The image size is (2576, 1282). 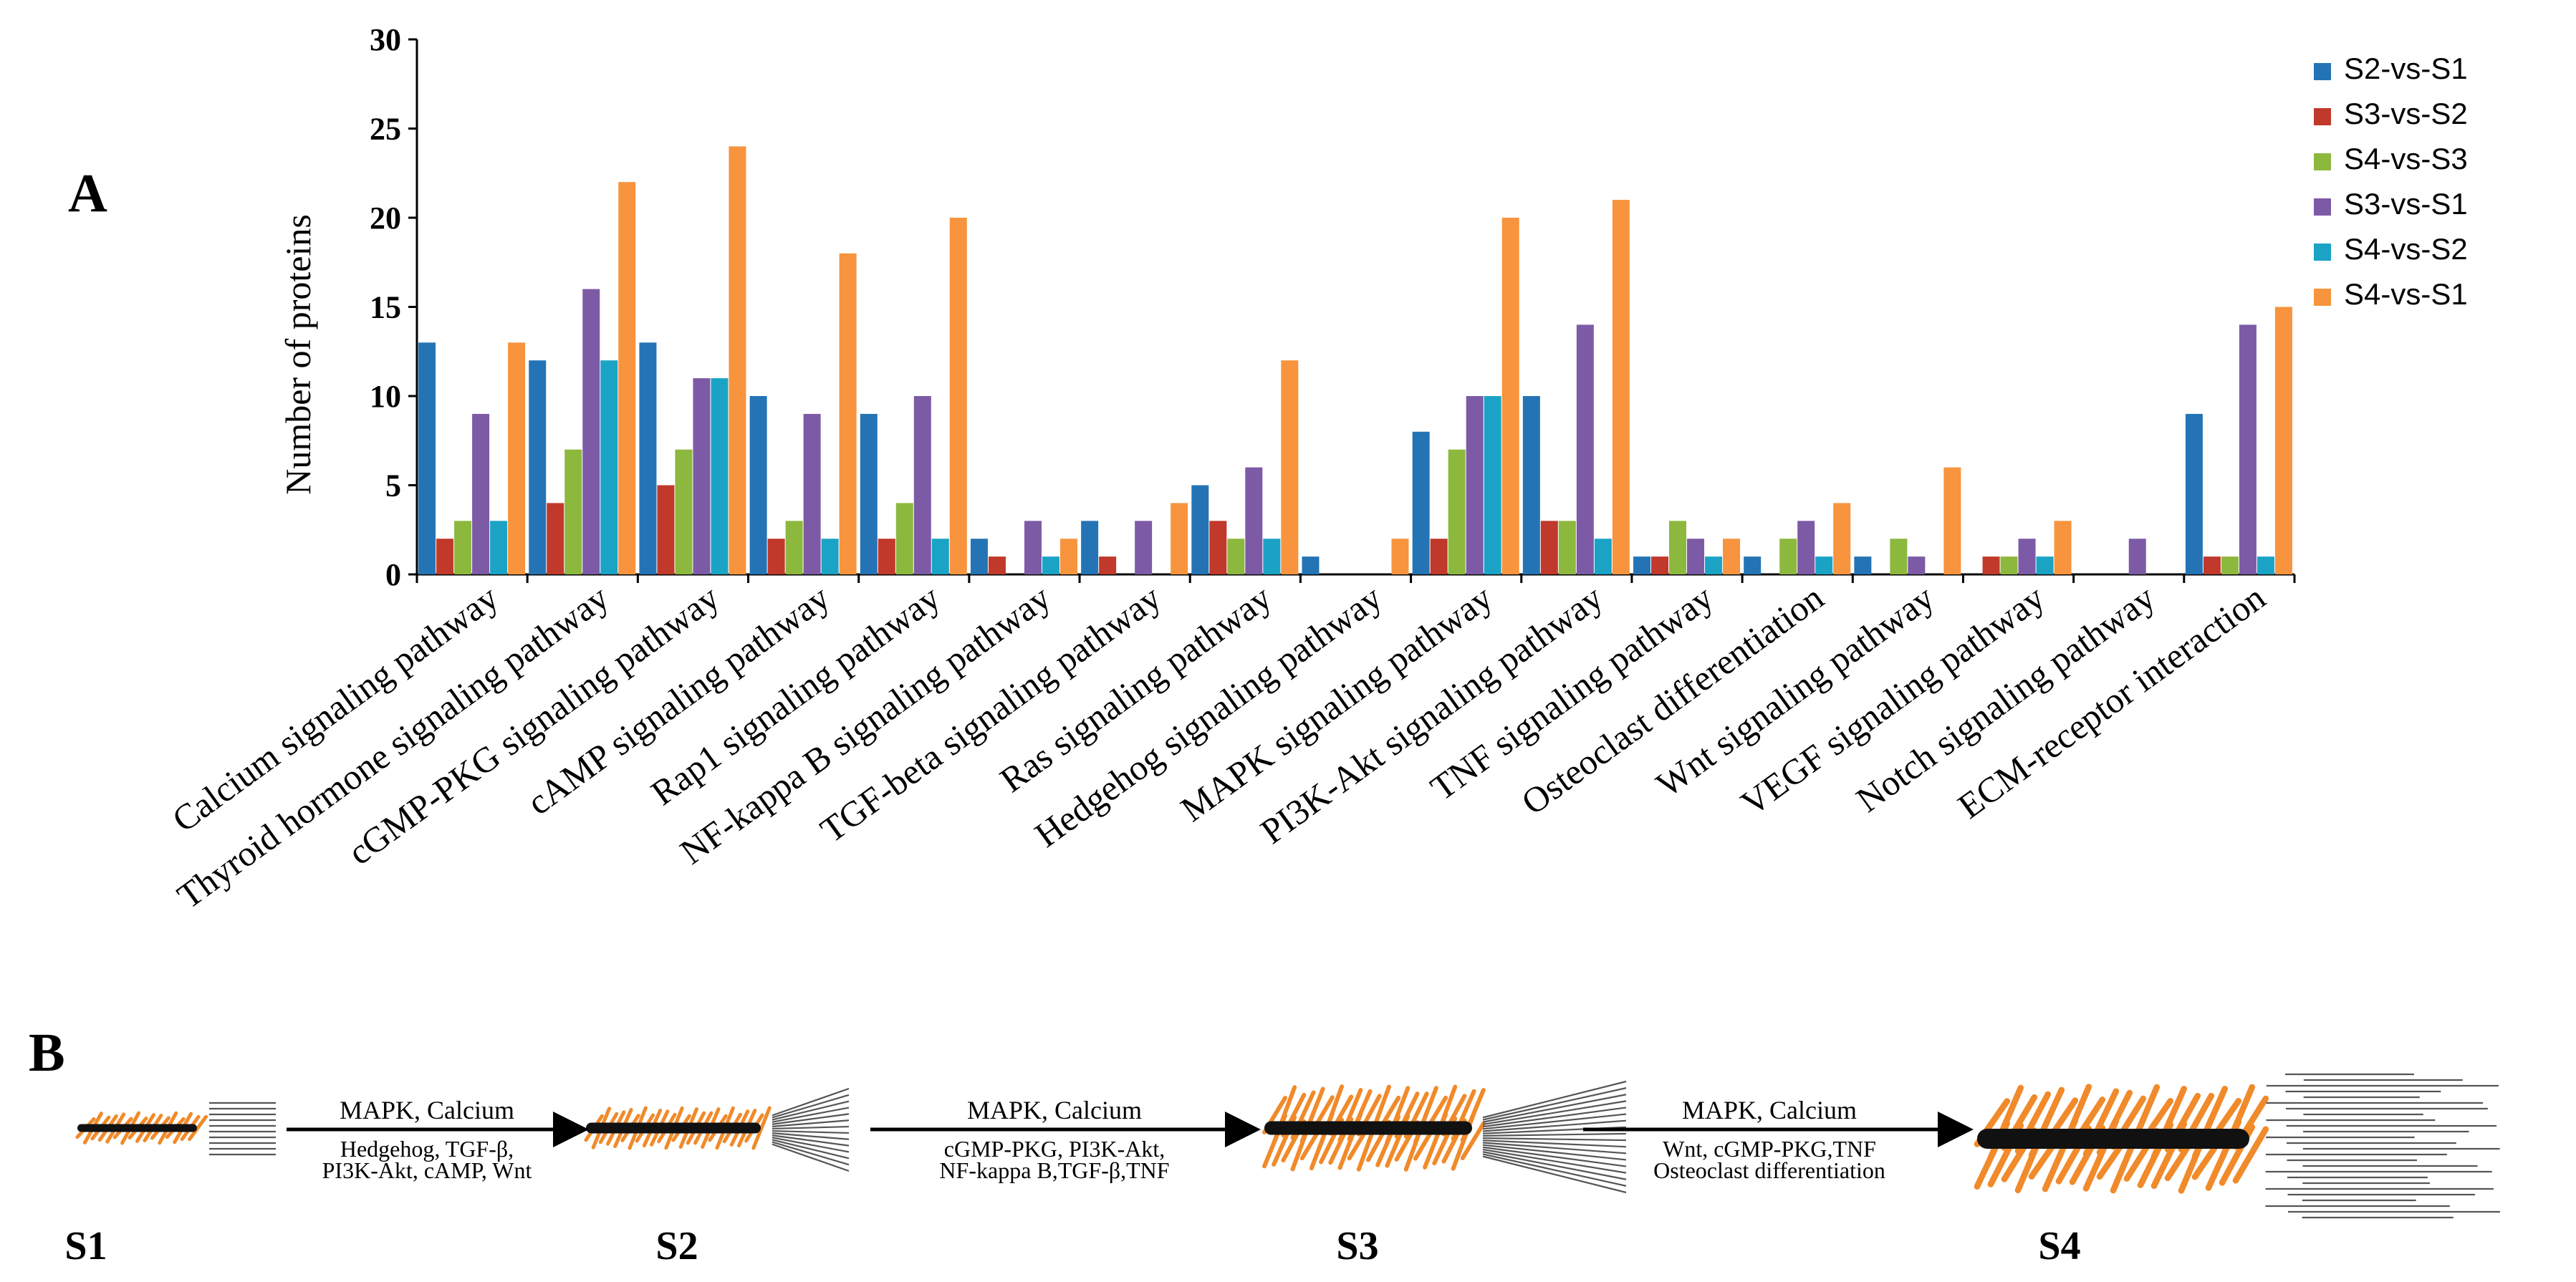 What do you see at coordinates (2121, 1139) in the screenshot?
I see `fin-ray-s4` at bounding box center [2121, 1139].